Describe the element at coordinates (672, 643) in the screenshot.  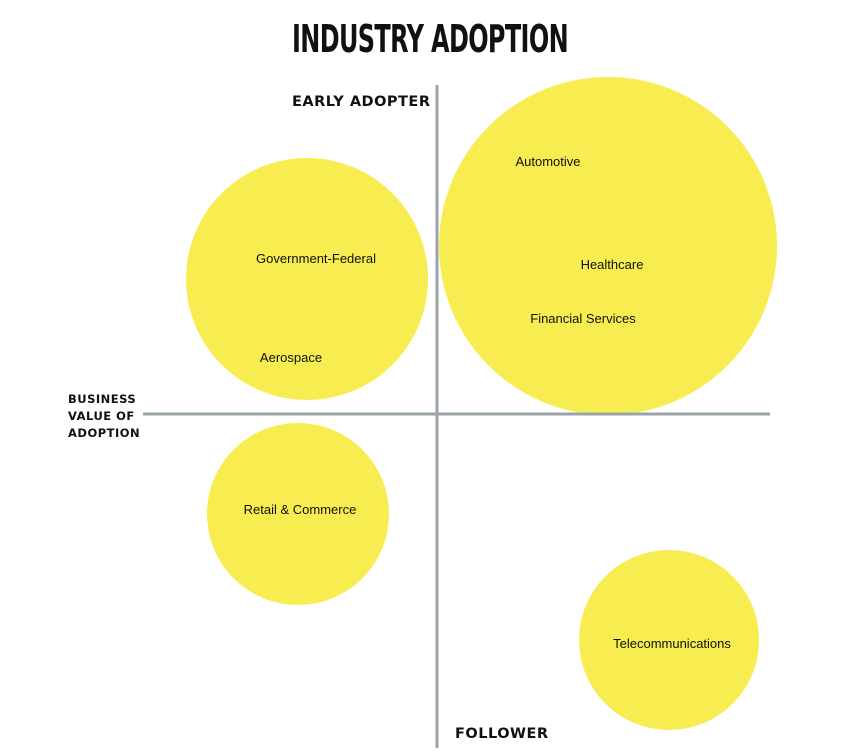
I see `bubble-label-telecommunications: Telecommunications` at that location.